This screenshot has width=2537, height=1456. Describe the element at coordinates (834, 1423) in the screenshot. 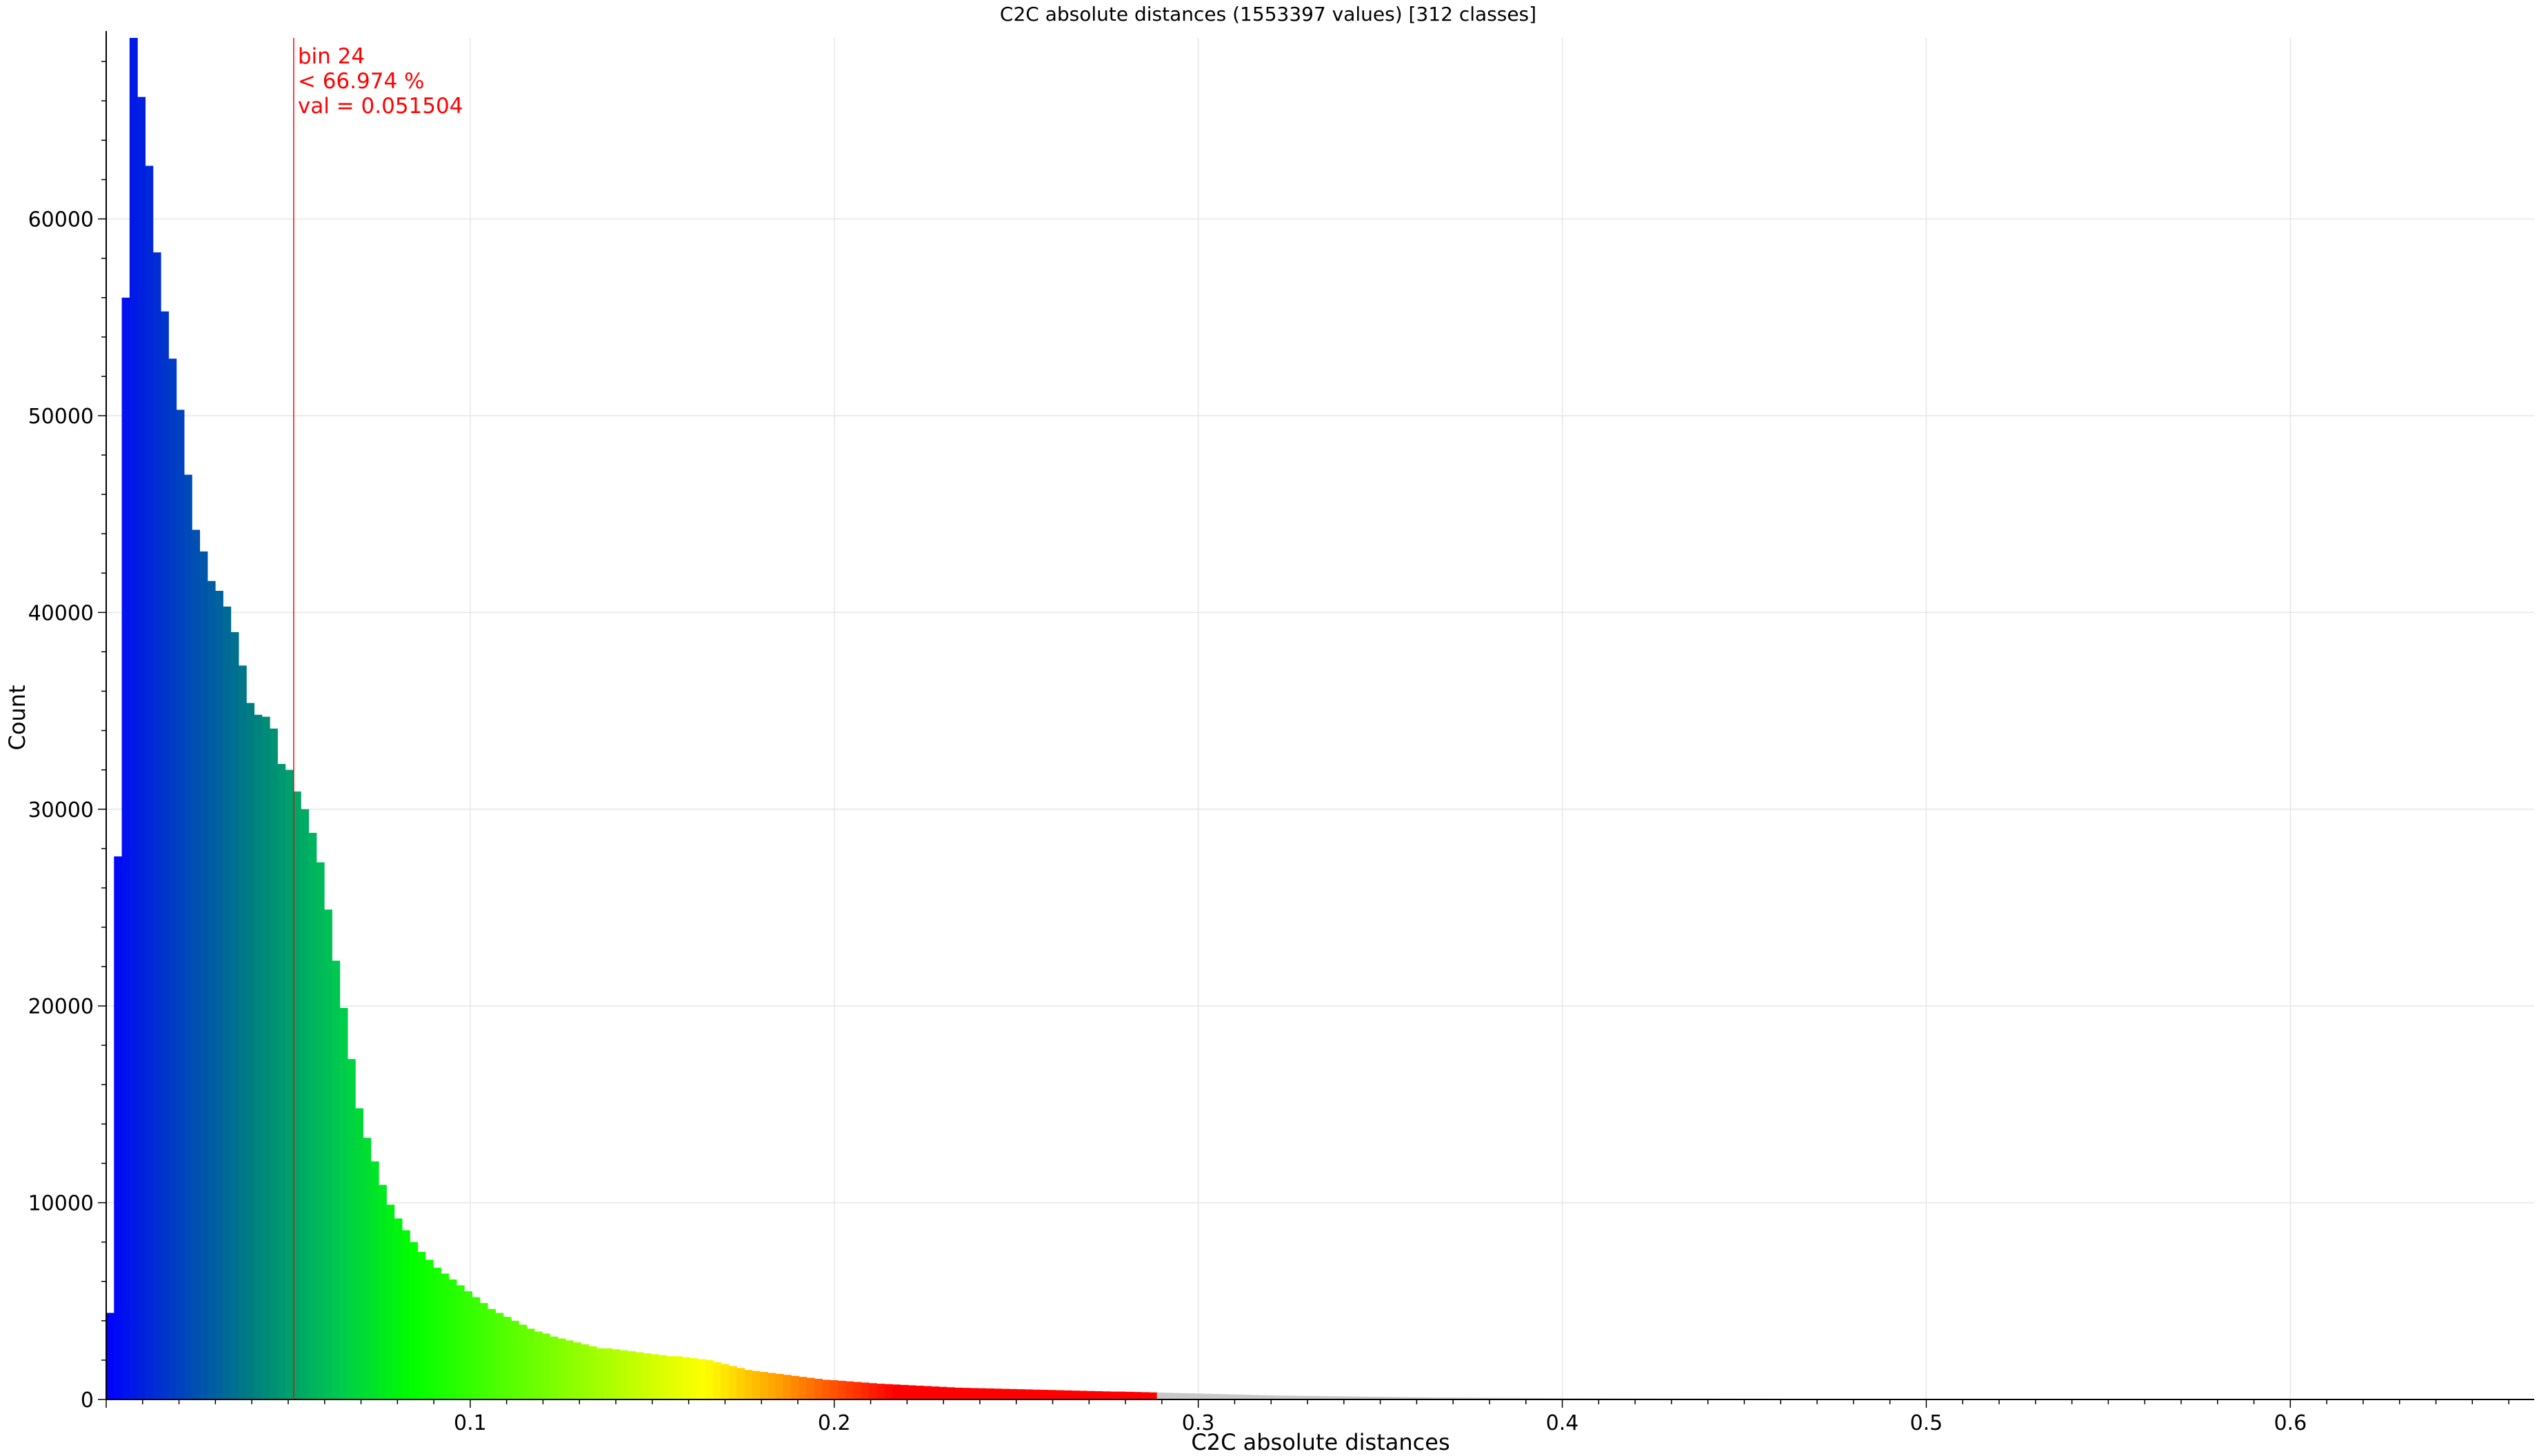

I see `x-tick-label: 0.2` at that location.